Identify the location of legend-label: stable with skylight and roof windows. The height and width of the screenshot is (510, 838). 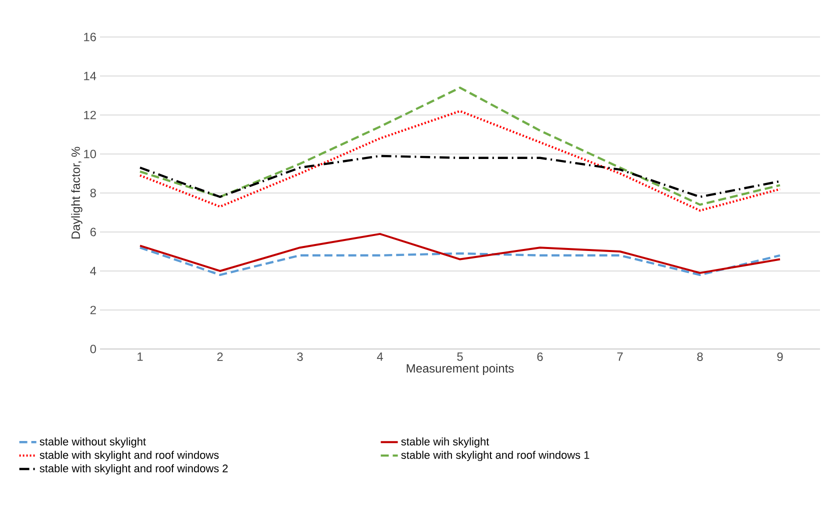
(129, 456).